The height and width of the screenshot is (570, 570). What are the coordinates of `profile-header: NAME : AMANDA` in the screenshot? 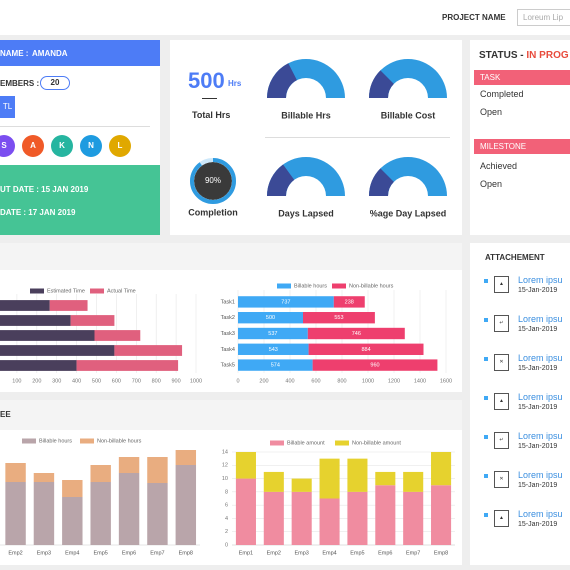 It's located at (80, 53).